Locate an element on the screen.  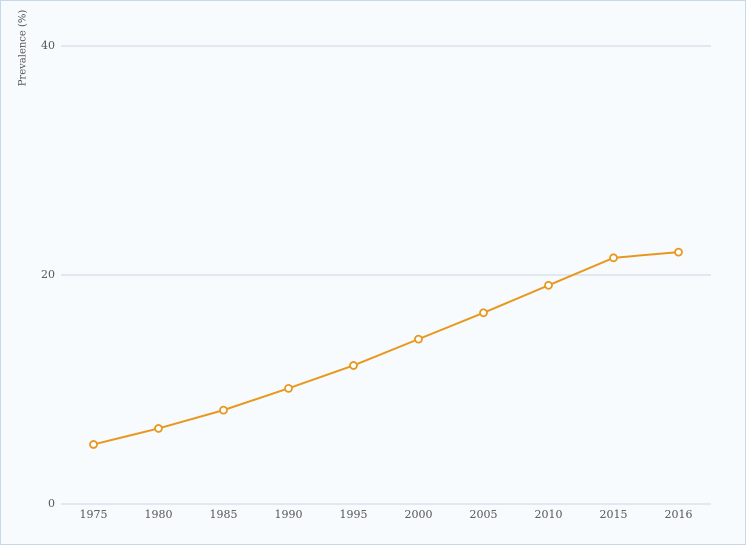
x-tick-label: 2010 is located at coordinates (549, 514).